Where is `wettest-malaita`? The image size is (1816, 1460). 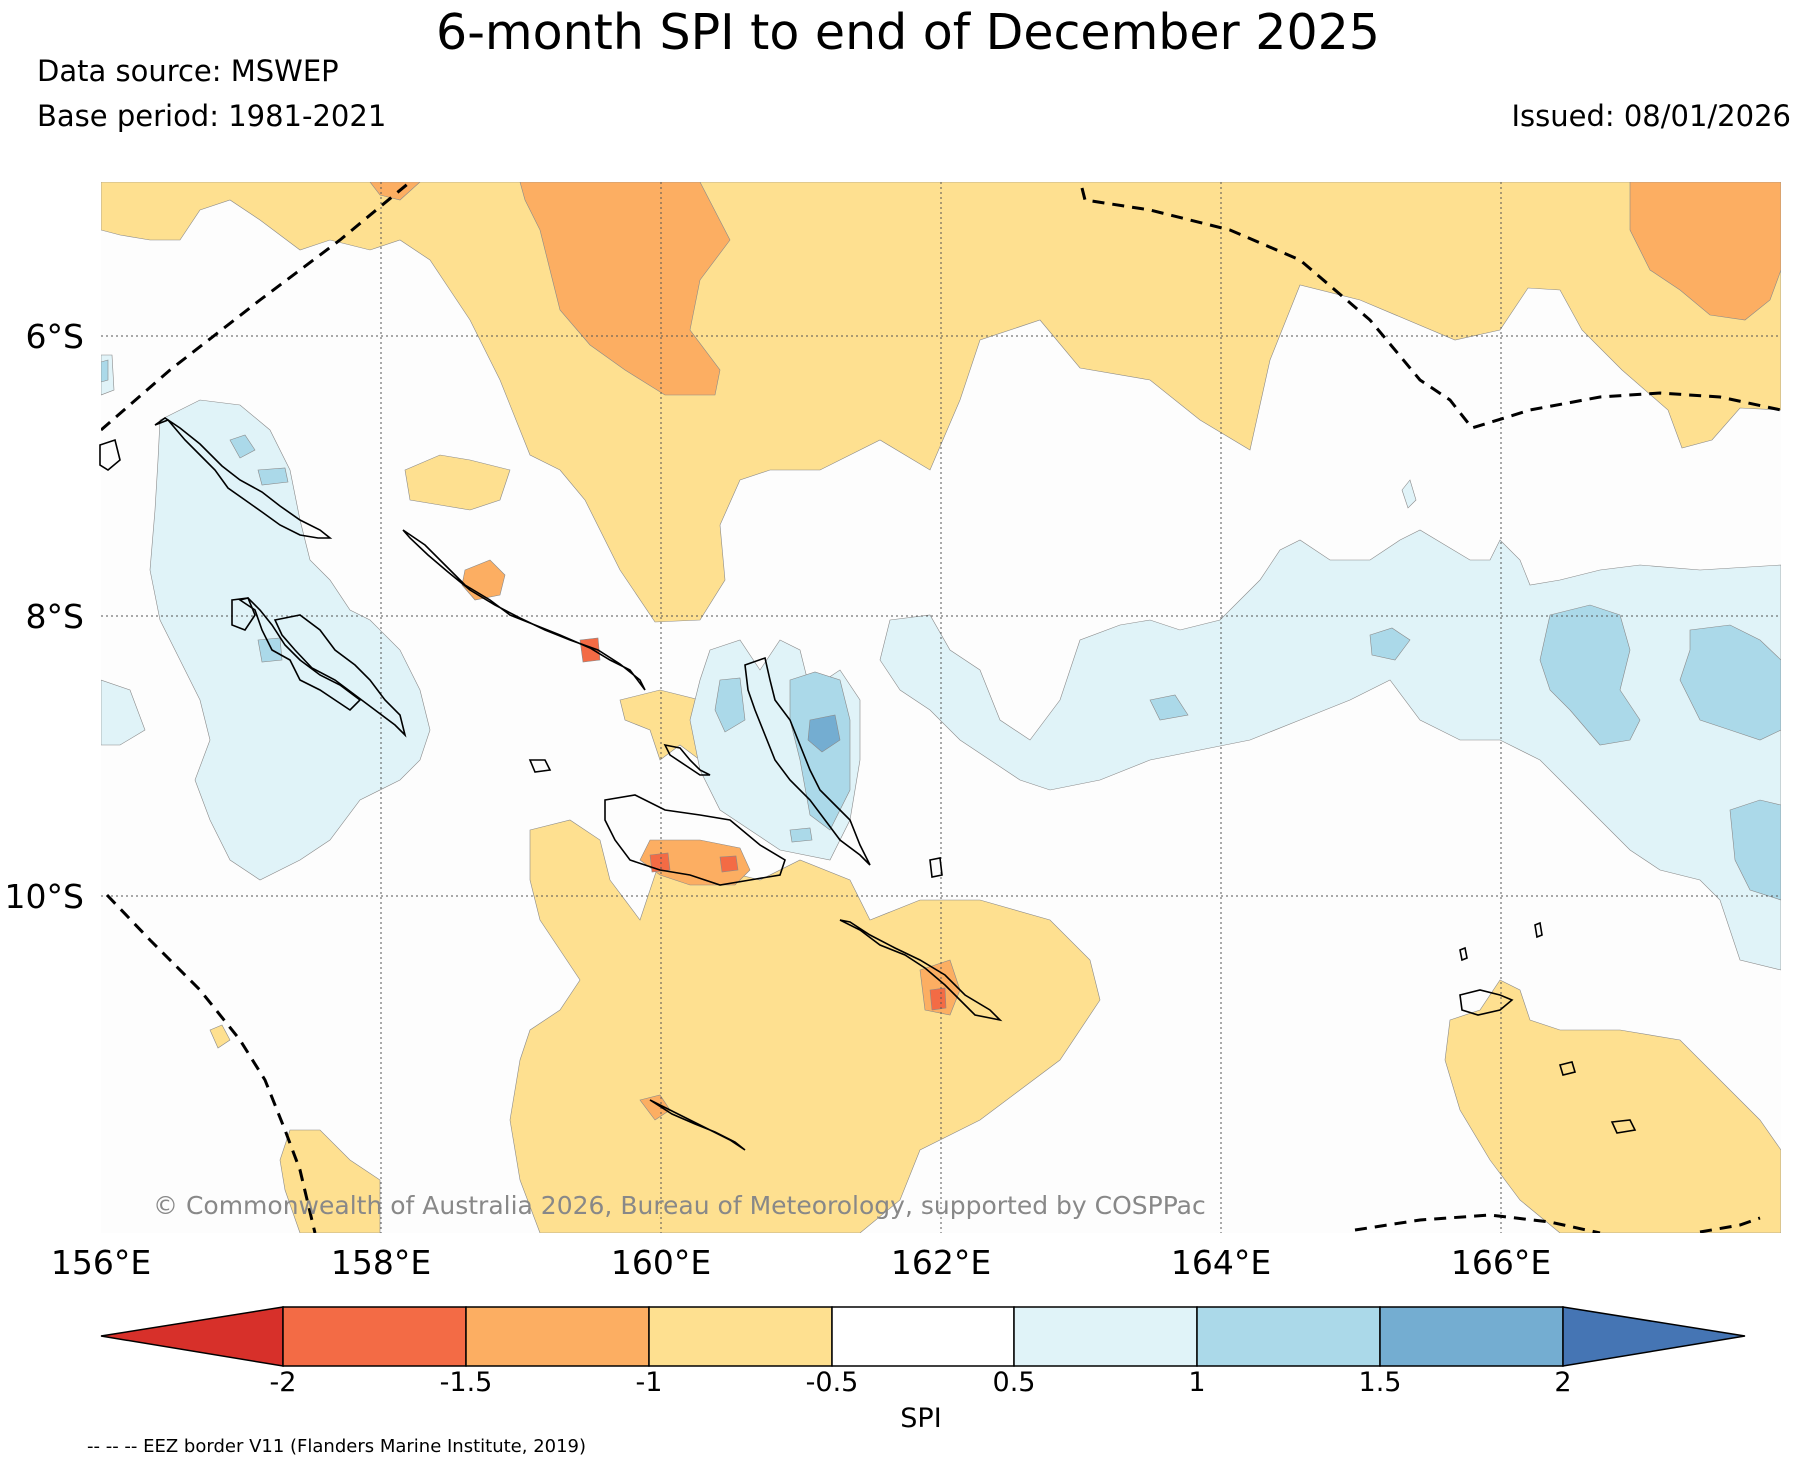
wettest-malaita is located at coordinates (824, 733).